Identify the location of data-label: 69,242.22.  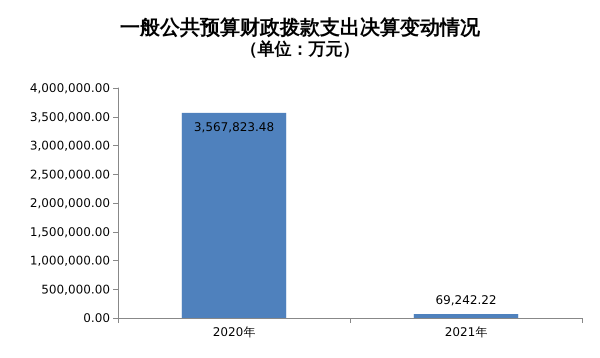
(466, 300).